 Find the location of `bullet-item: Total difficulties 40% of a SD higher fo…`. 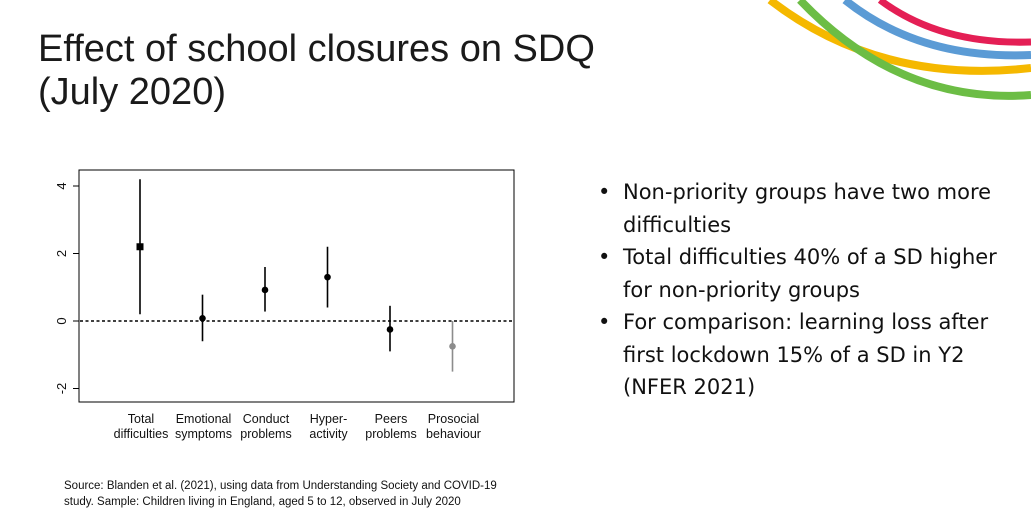

bullet-item: Total difficulties 40% of a SD higher fo… is located at coordinates (808, 273).